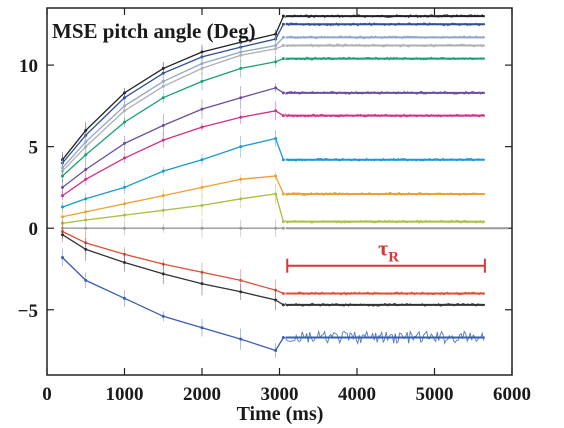  I want to click on x-tick-label: 6000, so click(512, 394).